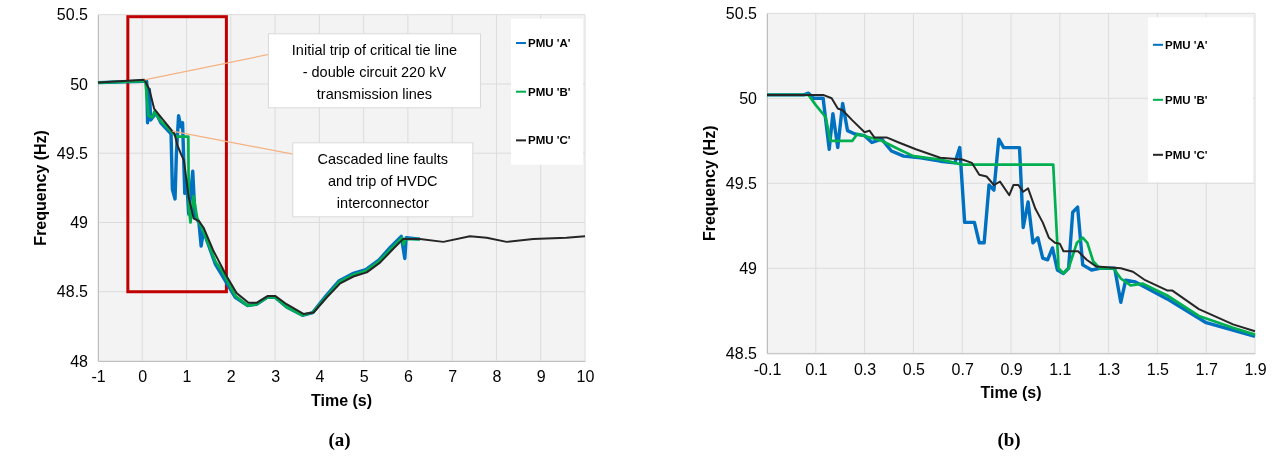 The width and height of the screenshot is (1280, 456). I want to click on x-tick-label: 7, so click(453, 377).